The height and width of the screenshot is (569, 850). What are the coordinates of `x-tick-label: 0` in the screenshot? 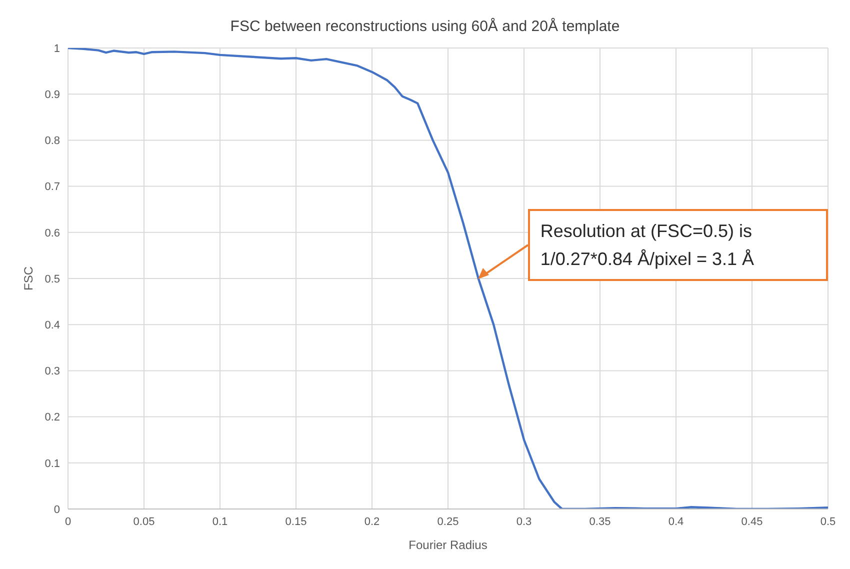 It's located at (68, 522).